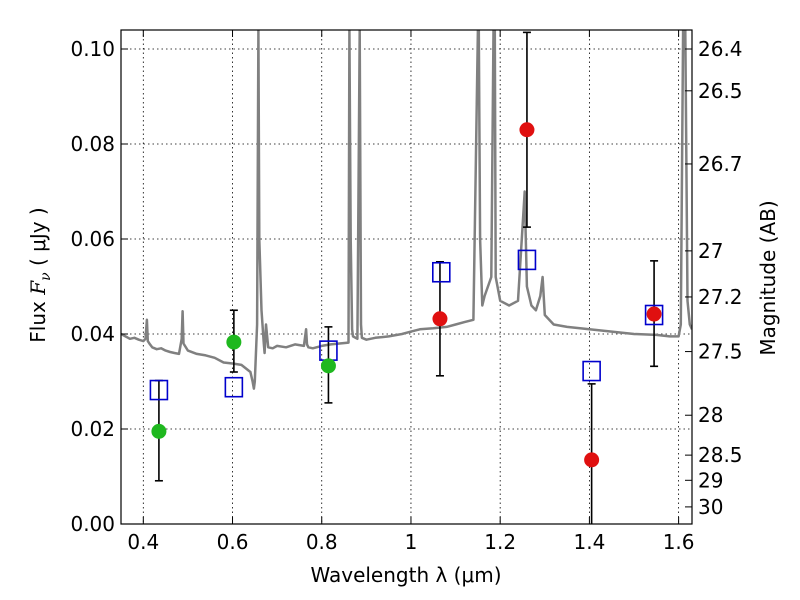 The image size is (800, 600). Describe the element at coordinates (589, 542) in the screenshot. I see `x-tick-label: 1.4` at that location.